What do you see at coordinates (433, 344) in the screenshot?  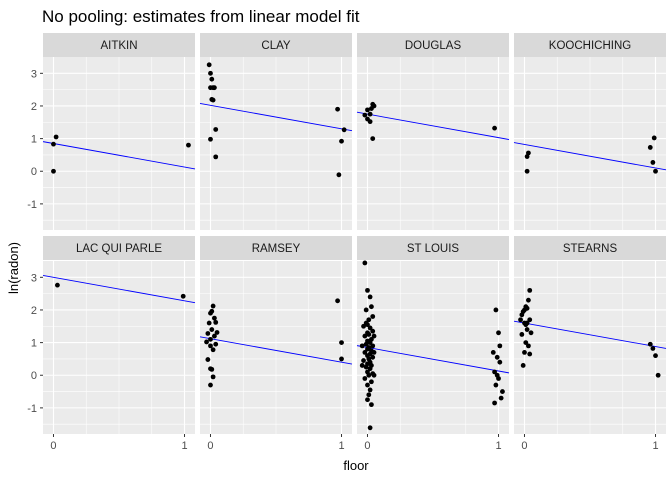 I see `panel-st-louis: ST LOUIS 0 1` at bounding box center [433, 344].